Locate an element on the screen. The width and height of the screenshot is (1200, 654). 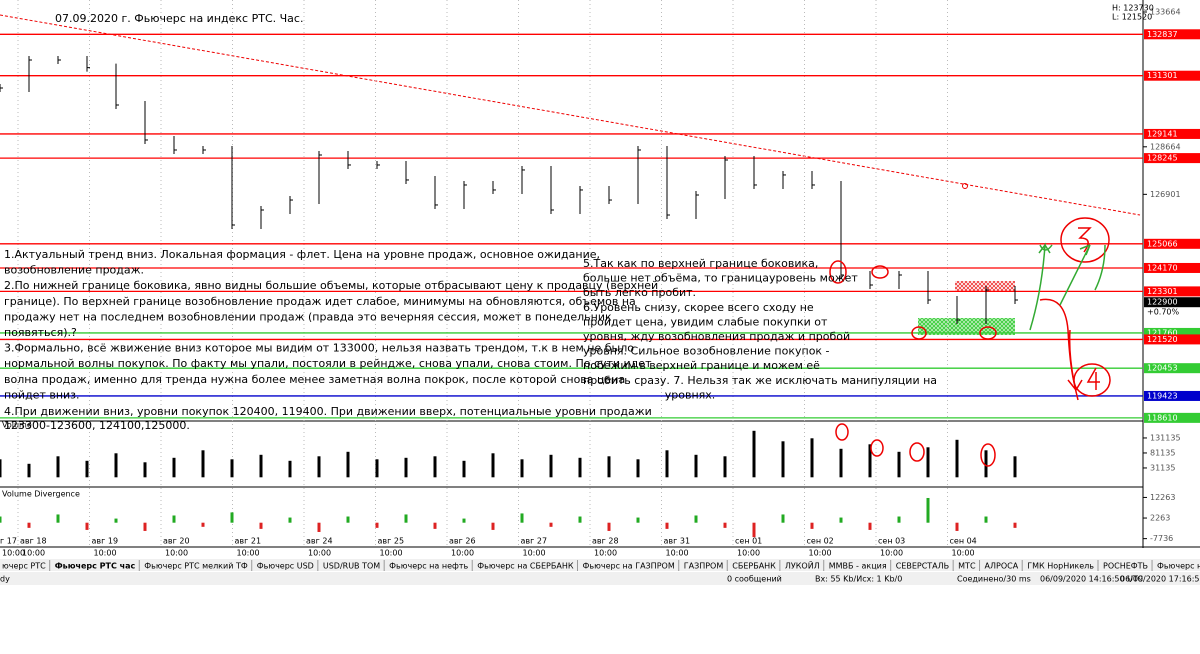
note-line: побежим в верхней границе и можем её is located at coordinates (701, 365).